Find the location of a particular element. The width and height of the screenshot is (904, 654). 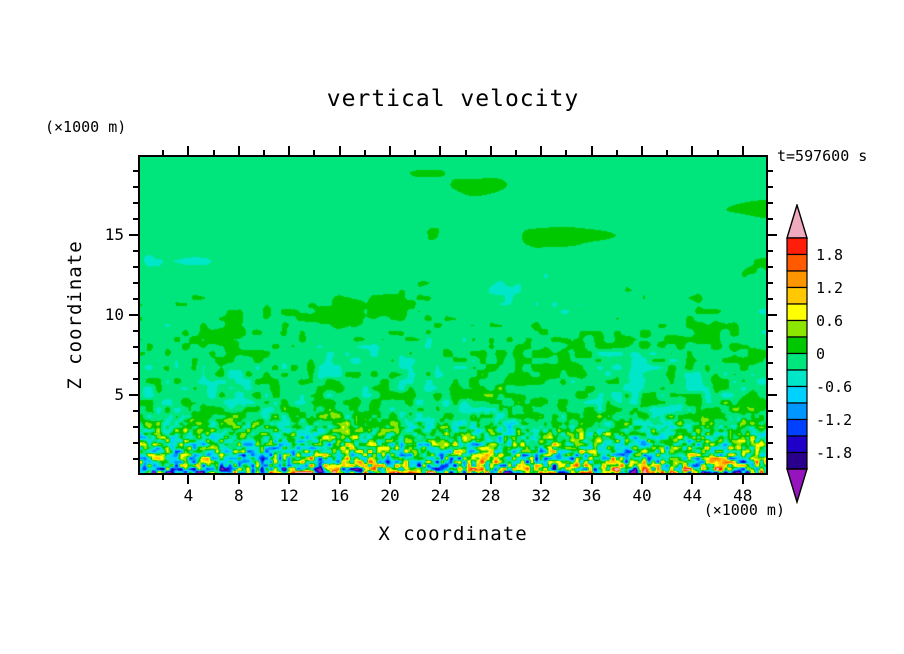

colorbar-under-arrow is located at coordinates (797, 486).